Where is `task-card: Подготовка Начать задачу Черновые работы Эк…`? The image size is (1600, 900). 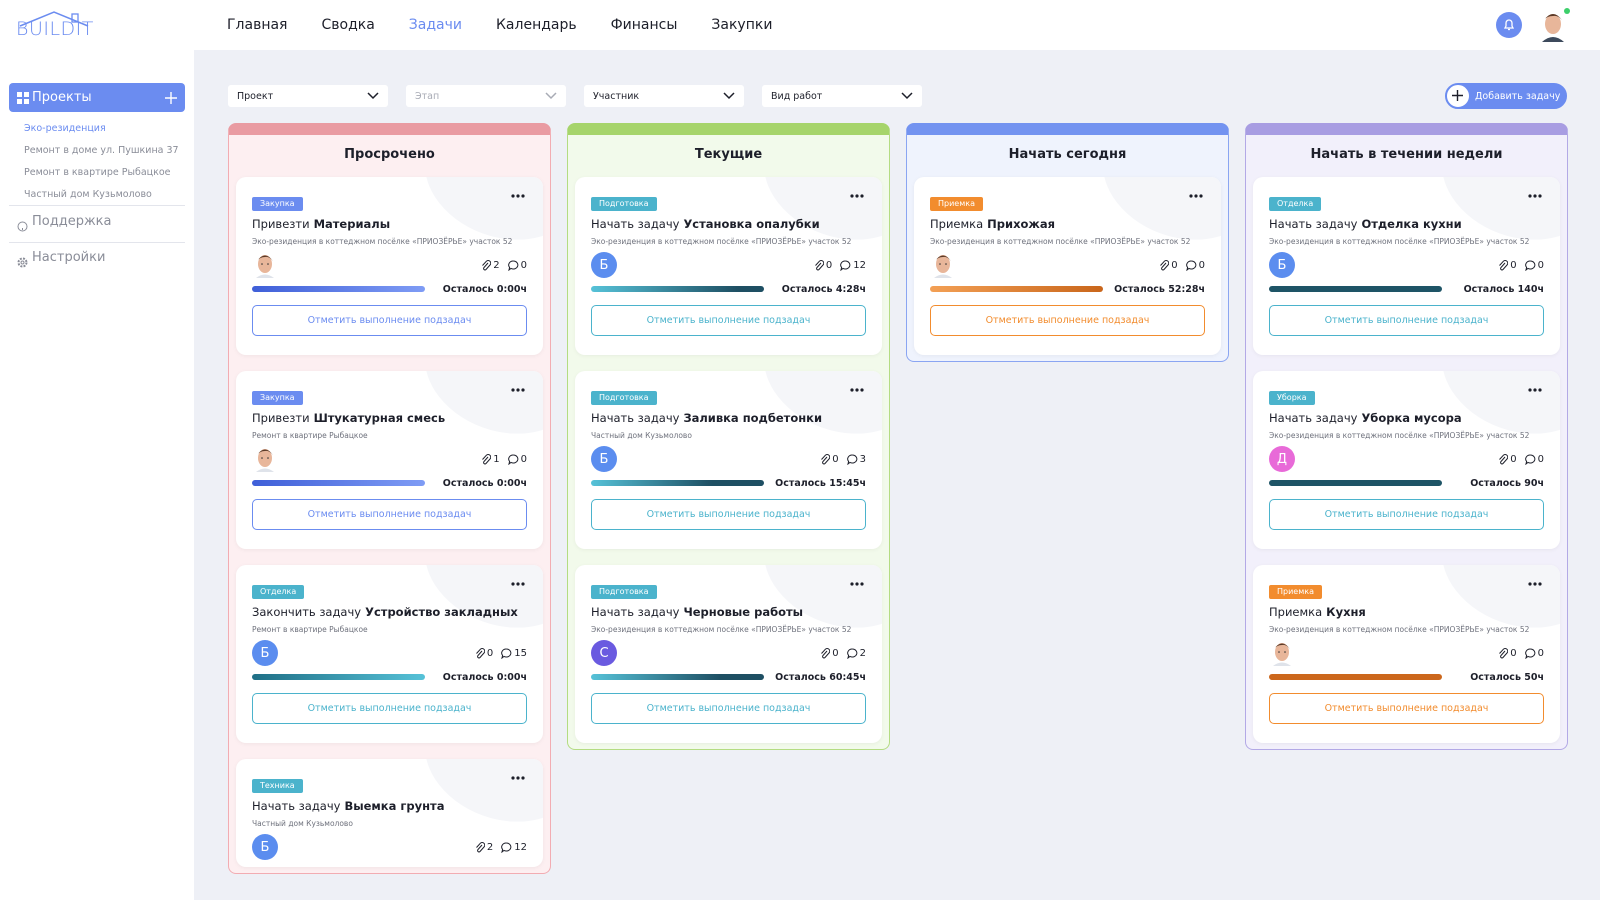
task-card: Подготовка Начать задачу Черновые работы Эк… is located at coordinates (728, 654).